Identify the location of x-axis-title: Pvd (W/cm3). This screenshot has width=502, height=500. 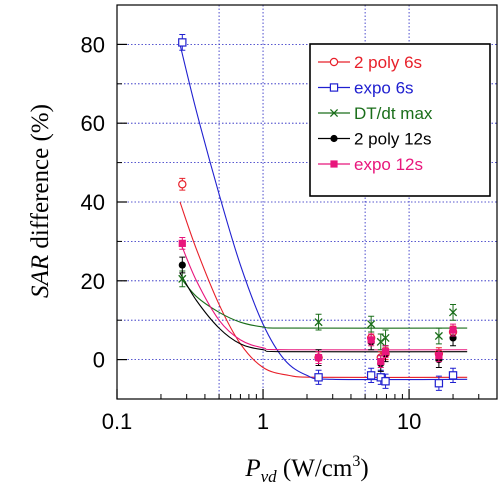
(306, 469).